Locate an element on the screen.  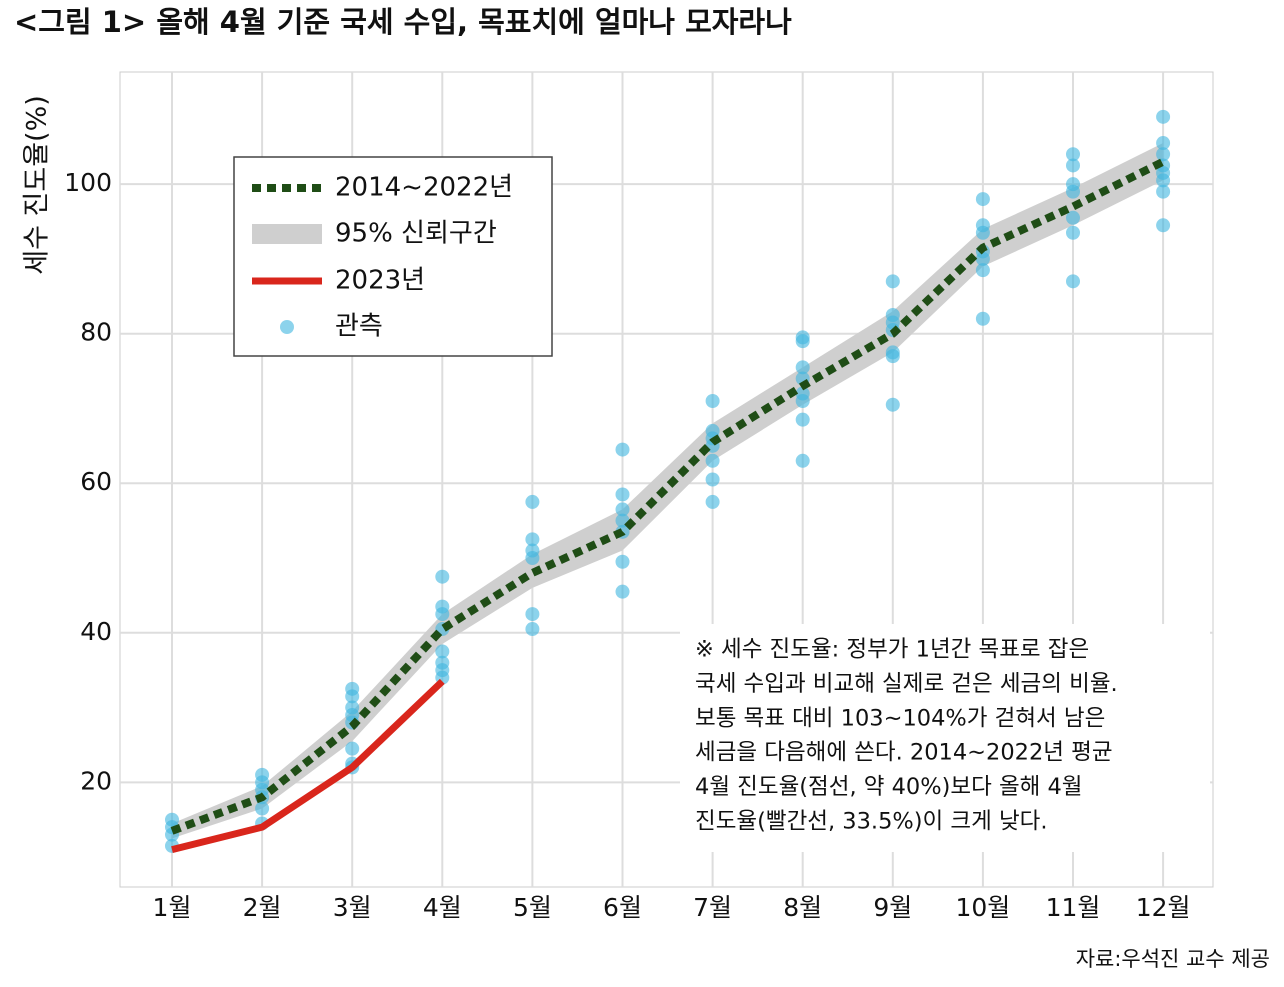
legend-label: 95% 신뢰구간 is located at coordinates (416, 234).